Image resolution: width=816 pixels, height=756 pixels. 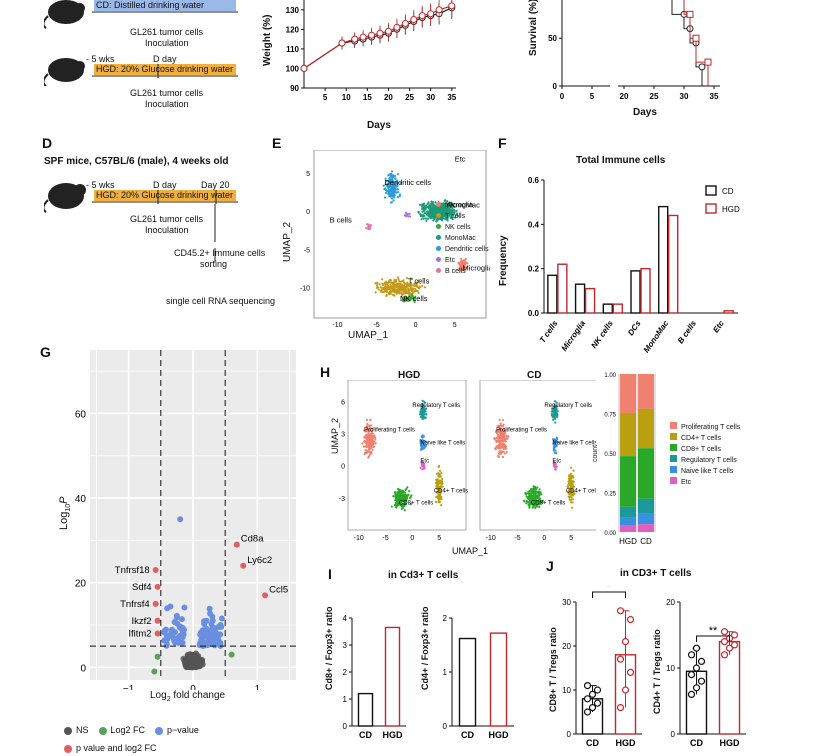 I want to click on arrow-down-icon, so click(x=215, y=233).